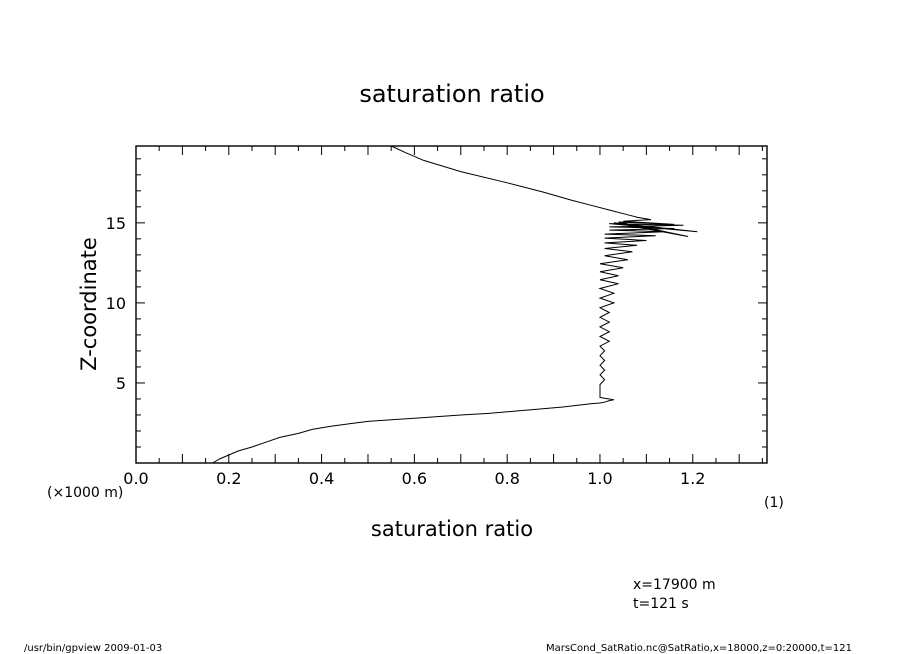 The image size is (904, 654). I want to click on y-axis-label: Z-coordinate, so click(89, 304).